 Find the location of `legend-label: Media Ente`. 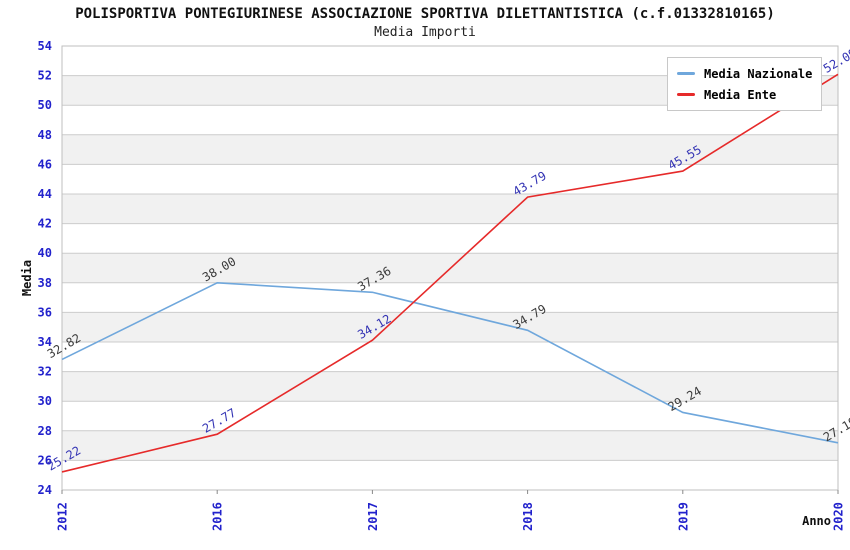

legend-label: Media Ente is located at coordinates (740, 94).